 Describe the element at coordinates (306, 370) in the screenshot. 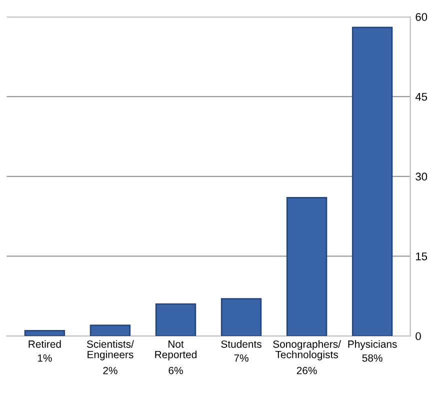

I see `data-label: 26%` at that location.